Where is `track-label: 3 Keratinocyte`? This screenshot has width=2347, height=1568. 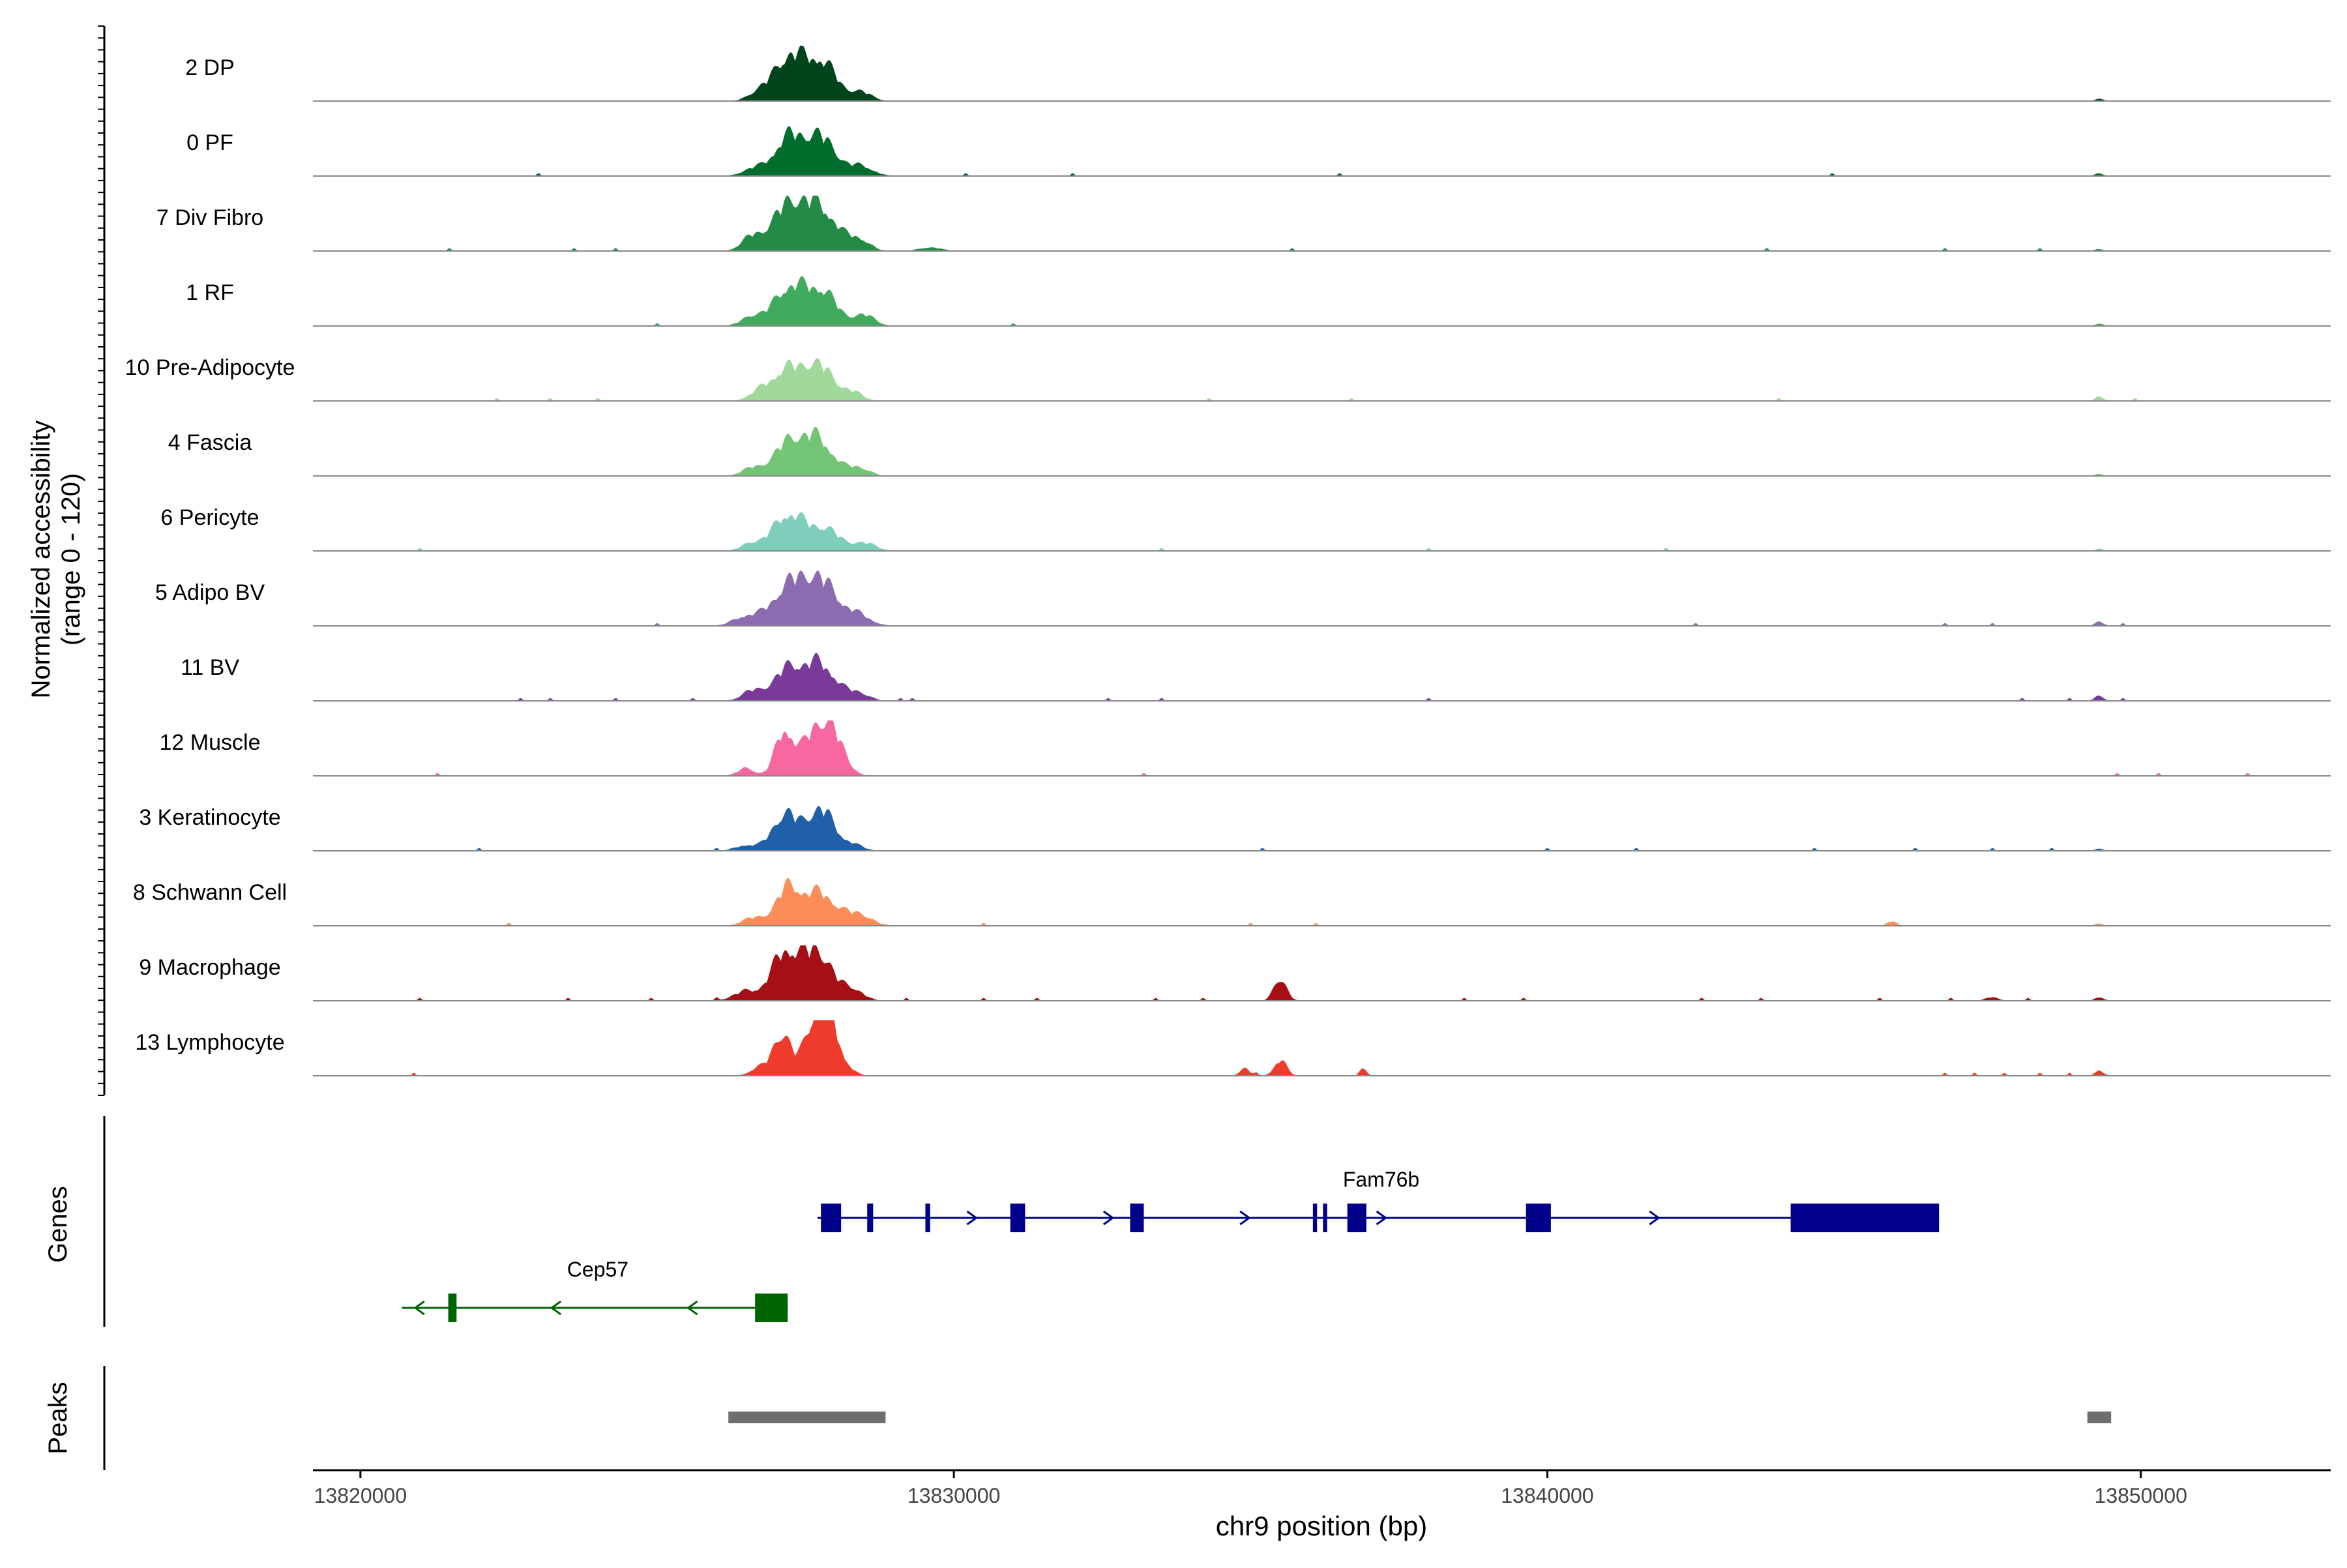 track-label: 3 Keratinocyte is located at coordinates (209, 818).